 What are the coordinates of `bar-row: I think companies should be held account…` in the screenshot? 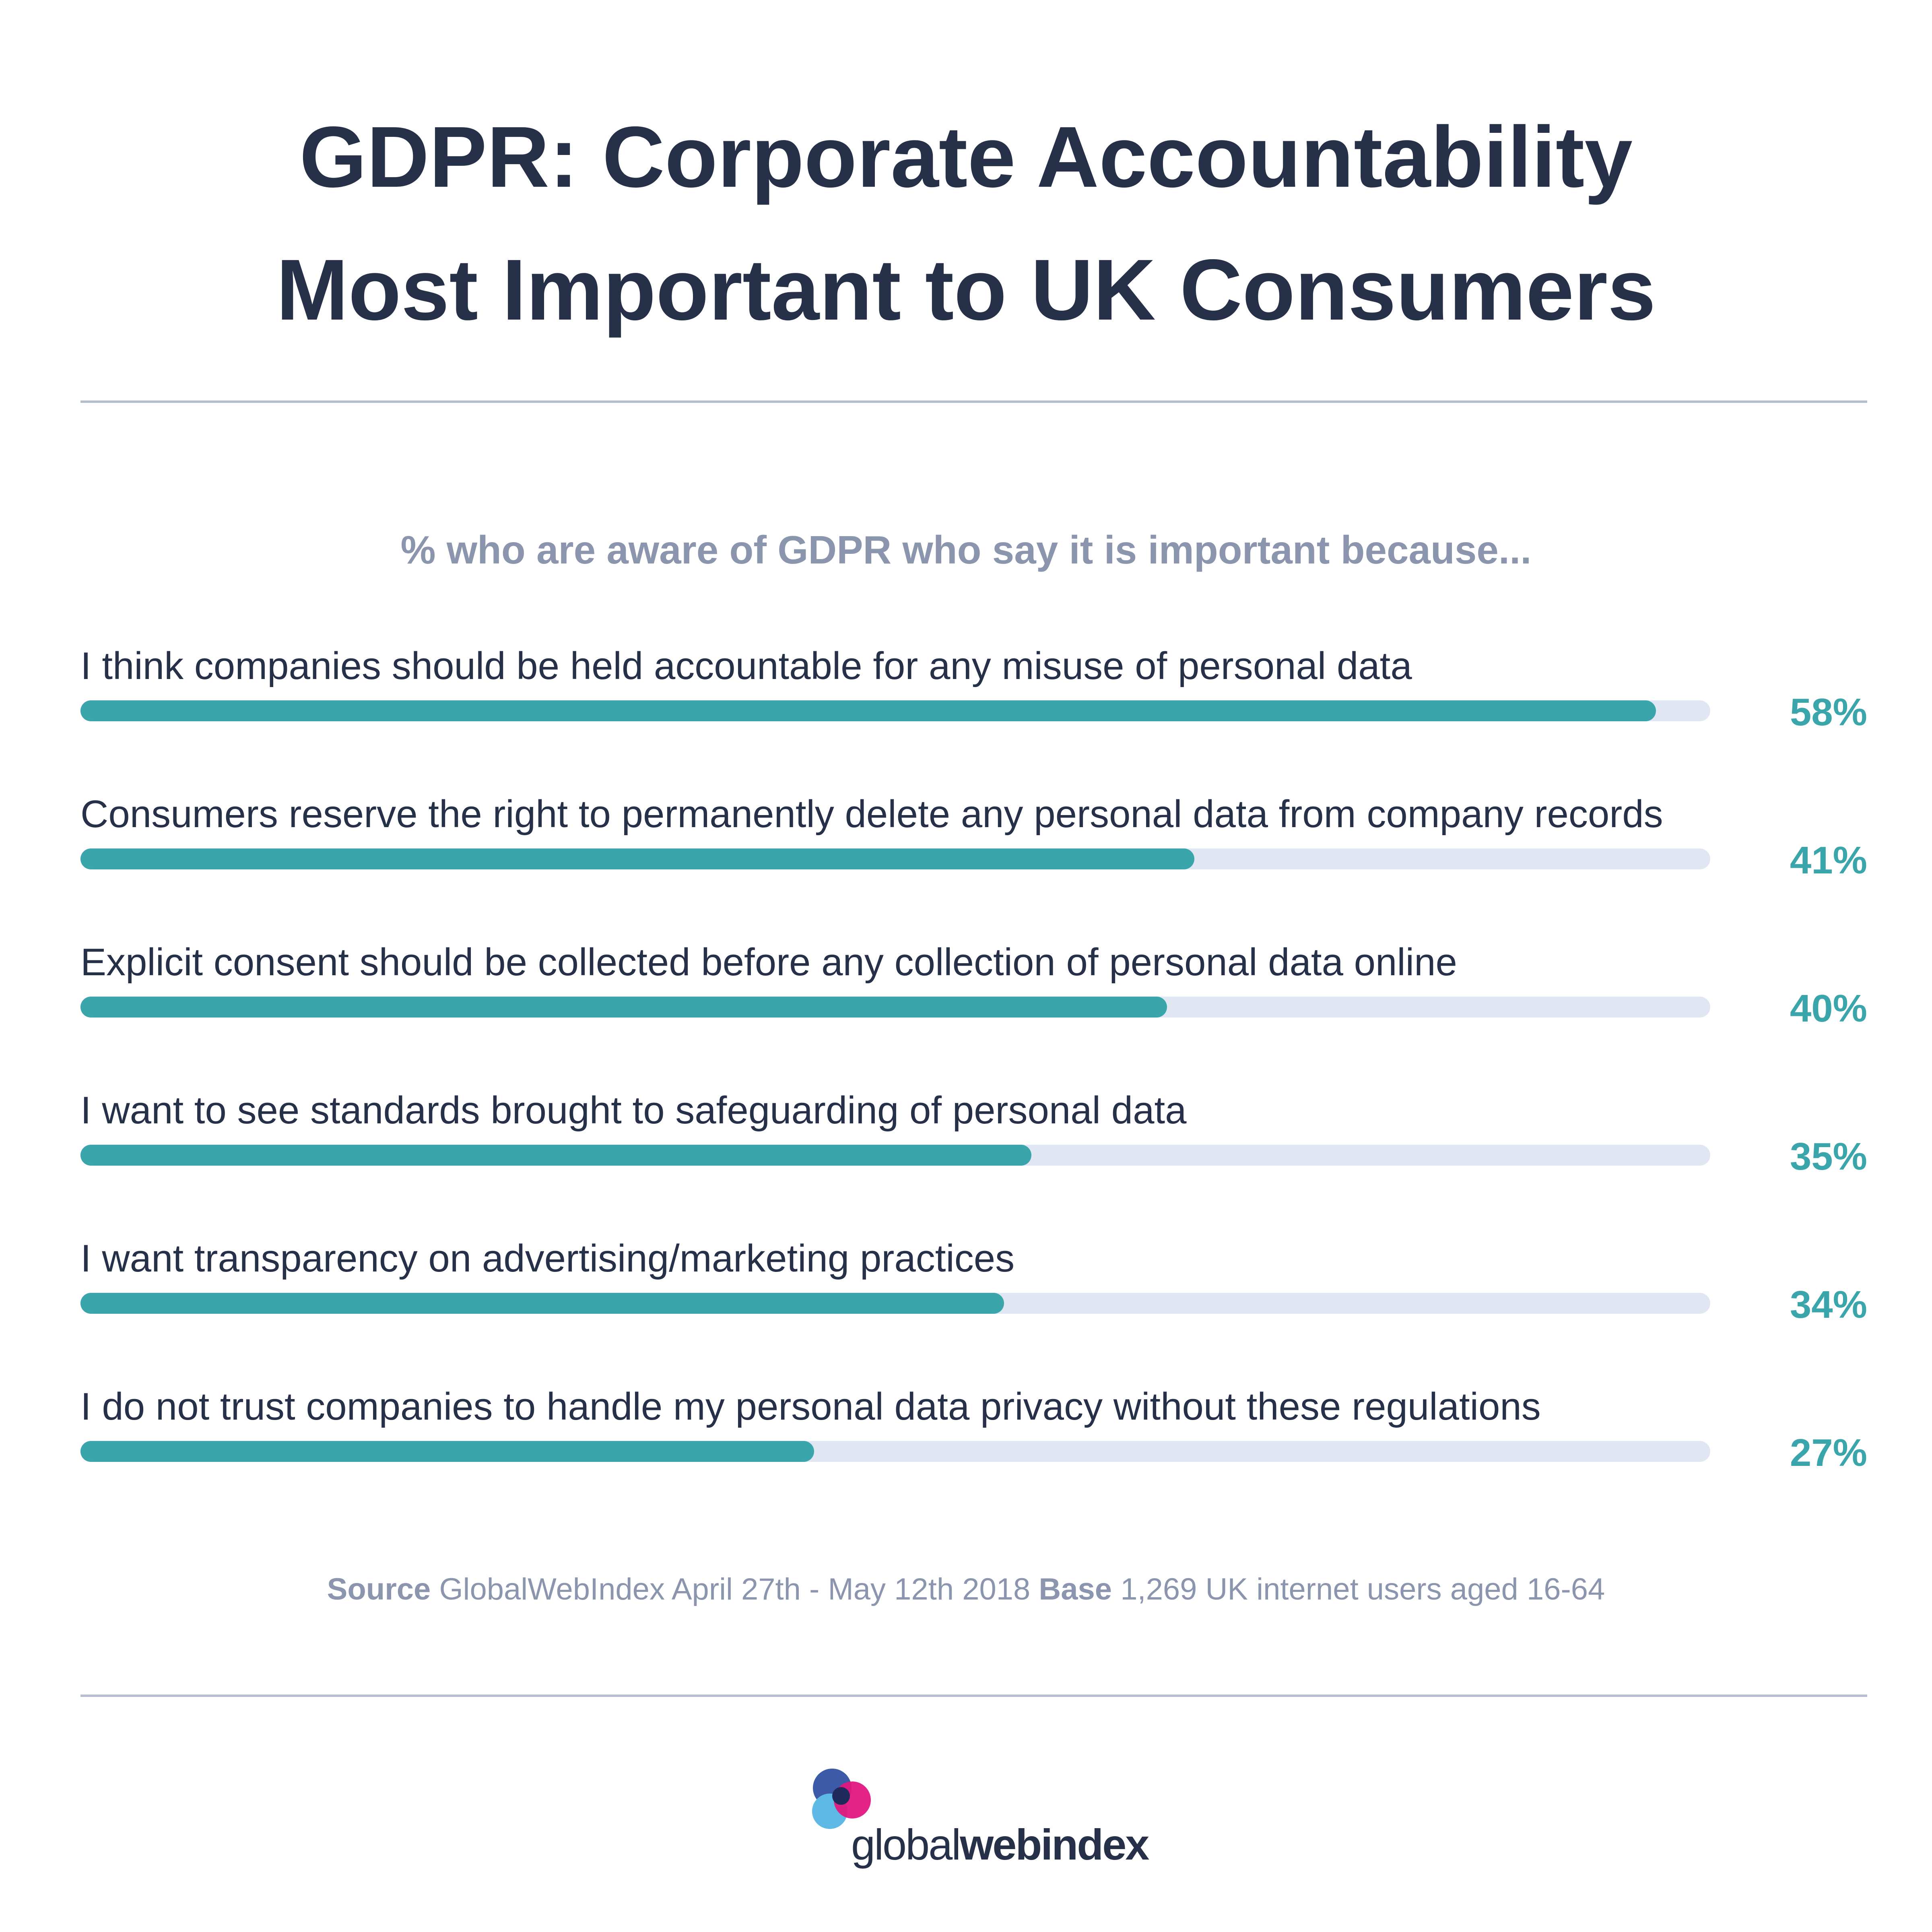 It's located at (973, 698).